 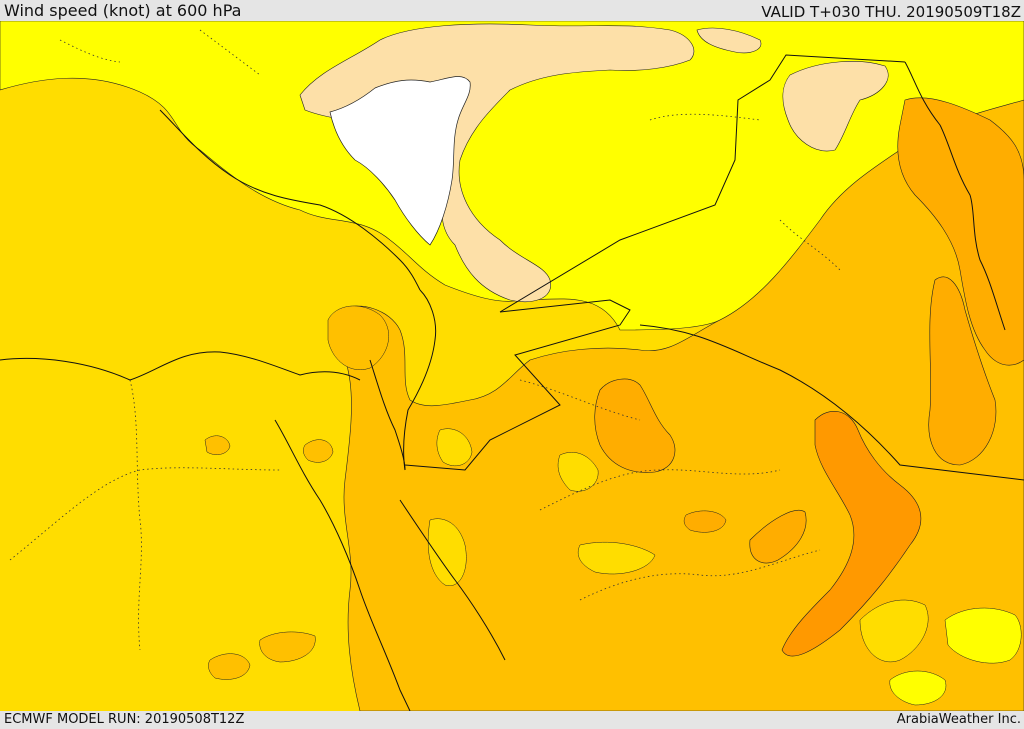 I want to click on credit-label: ArabiaWeather Inc., so click(x=958, y=719).